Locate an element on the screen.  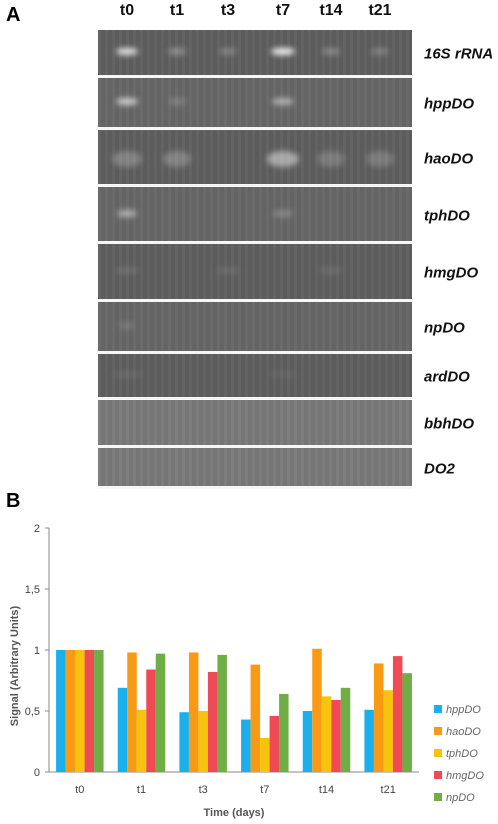
bar-hmgDO-t14 is located at coordinates (336, 736).